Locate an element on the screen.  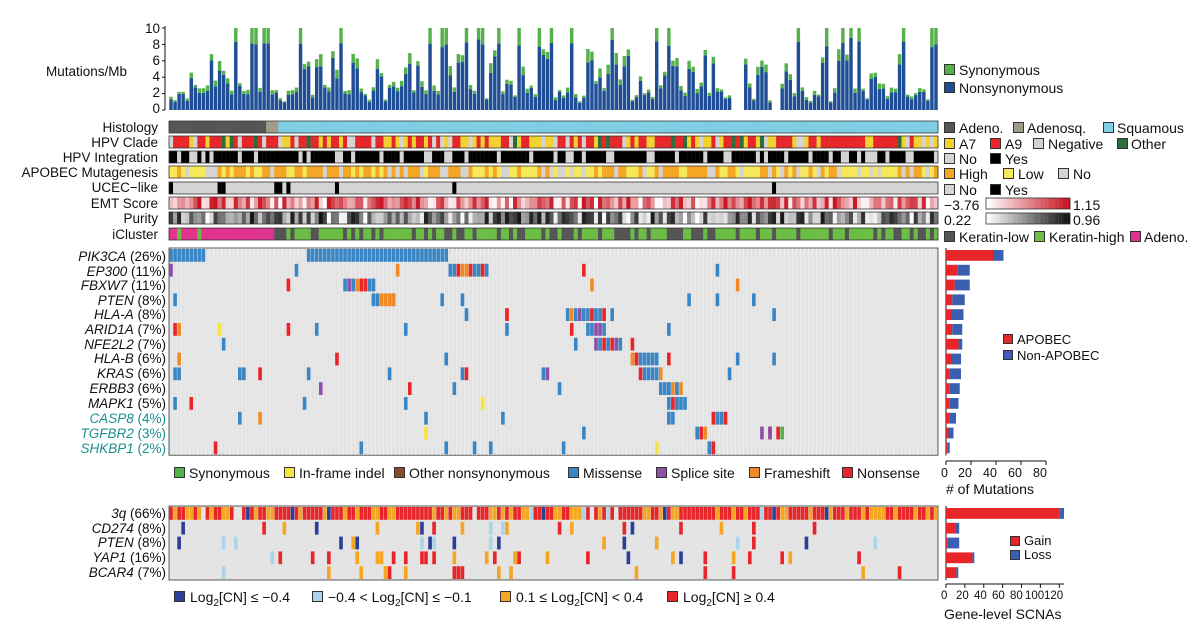
emt-gradient-step is located at coordinates (1032, 203).